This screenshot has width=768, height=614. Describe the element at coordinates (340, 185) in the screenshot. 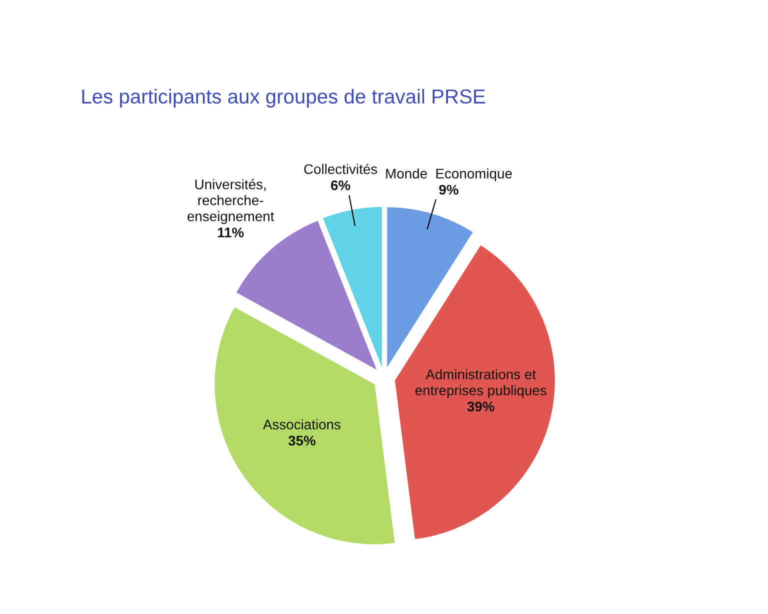

I see `data-label: 6%` at that location.